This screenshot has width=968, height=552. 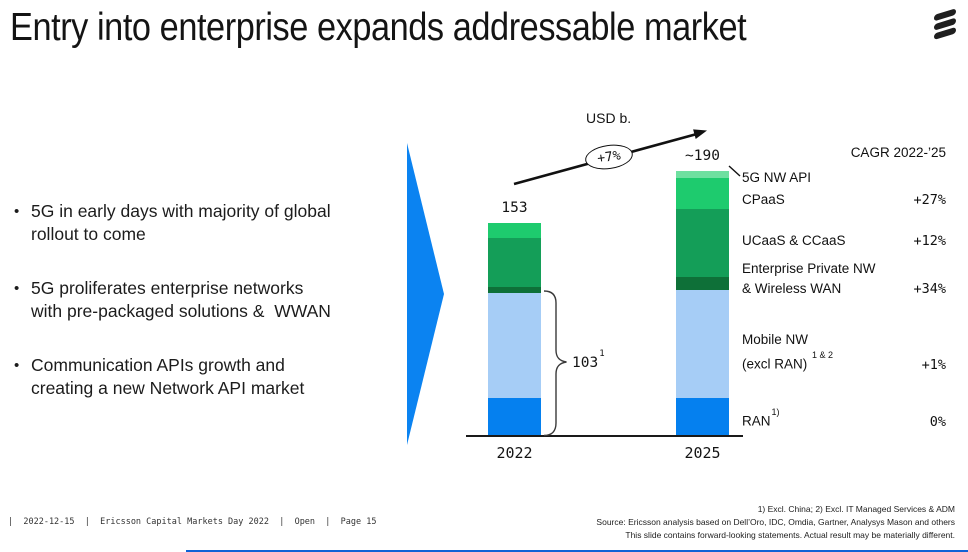 What do you see at coordinates (702, 174) in the screenshot?
I see `bar-segment-2025-5g-nw-api` at bounding box center [702, 174].